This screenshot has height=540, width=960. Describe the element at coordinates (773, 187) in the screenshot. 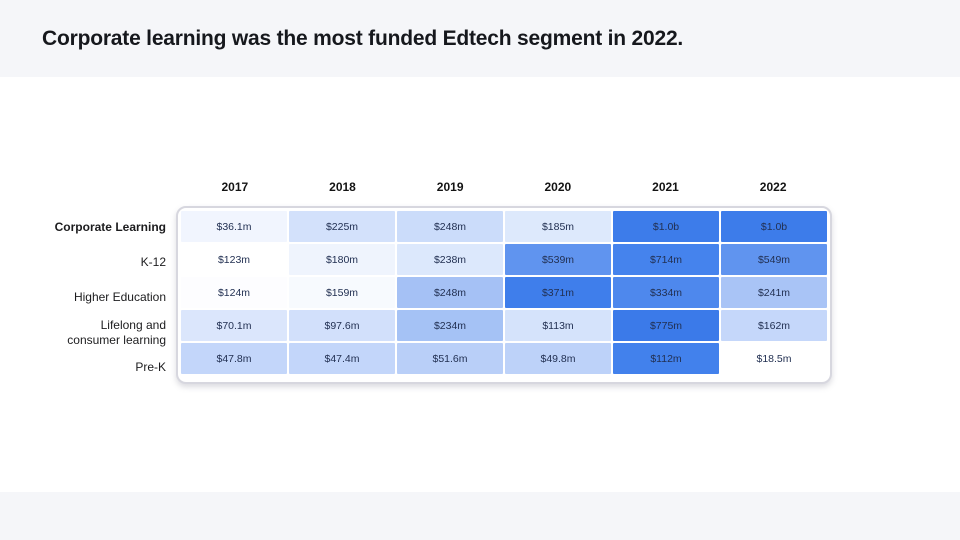

I see `year-header: 2022` at that location.